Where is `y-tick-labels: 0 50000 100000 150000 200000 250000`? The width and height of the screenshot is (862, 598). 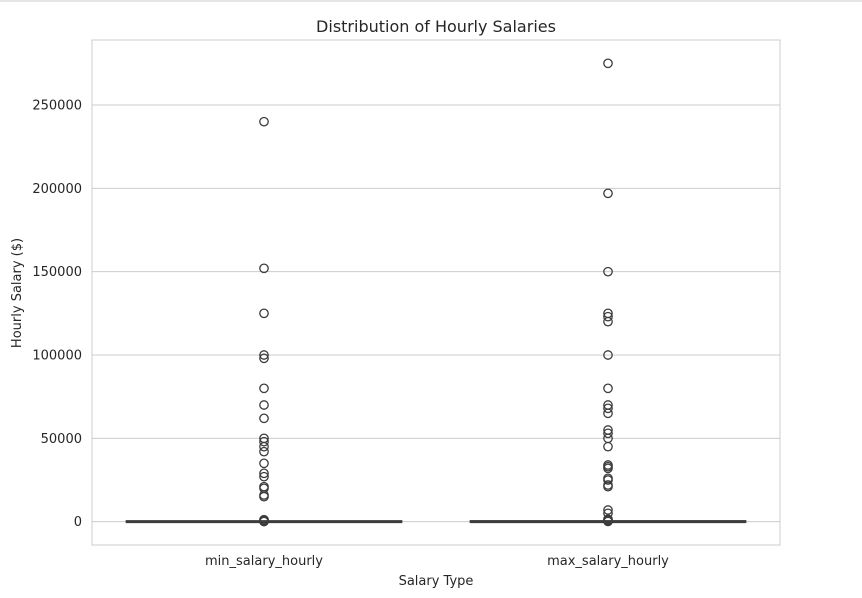
y-tick-labels: 0 50000 100000 150000 200000 250000 is located at coordinates (57, 315).